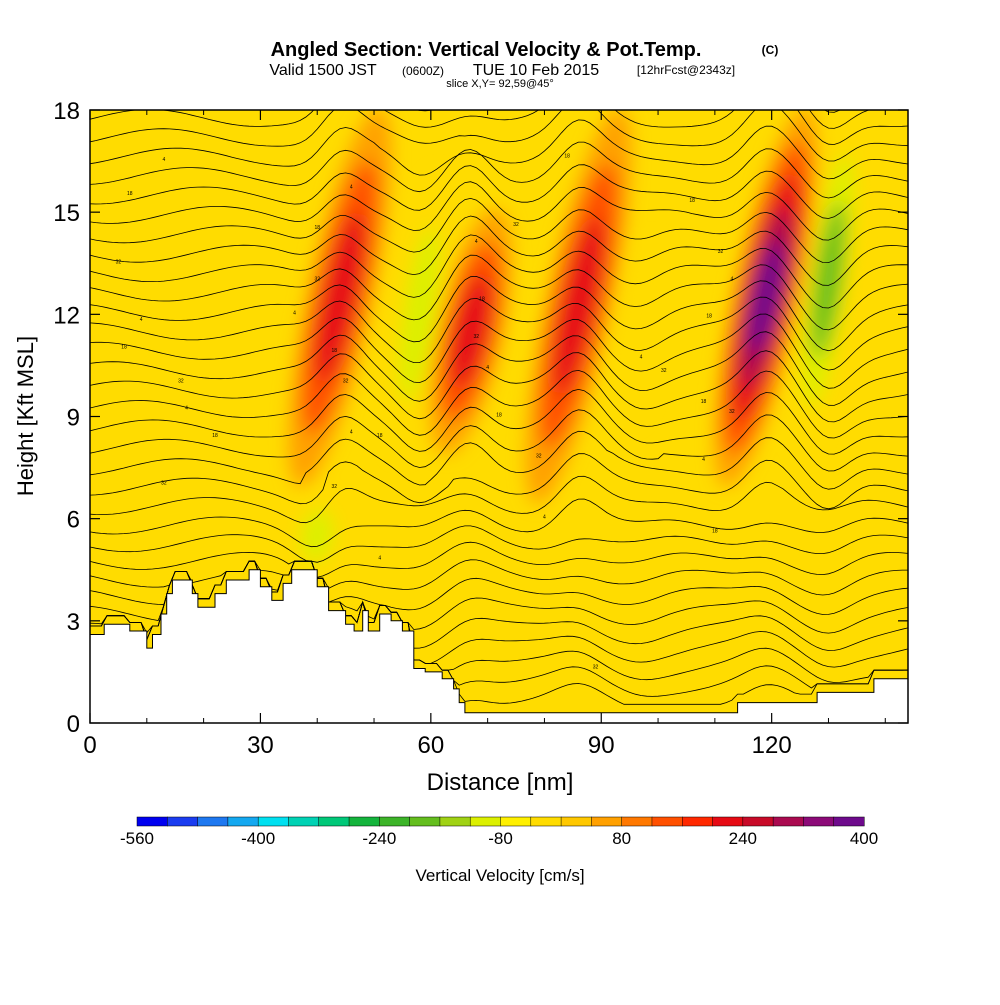  Describe the element at coordinates (258, 838) in the screenshot. I see `colorbar-tick-label: -400` at that location.